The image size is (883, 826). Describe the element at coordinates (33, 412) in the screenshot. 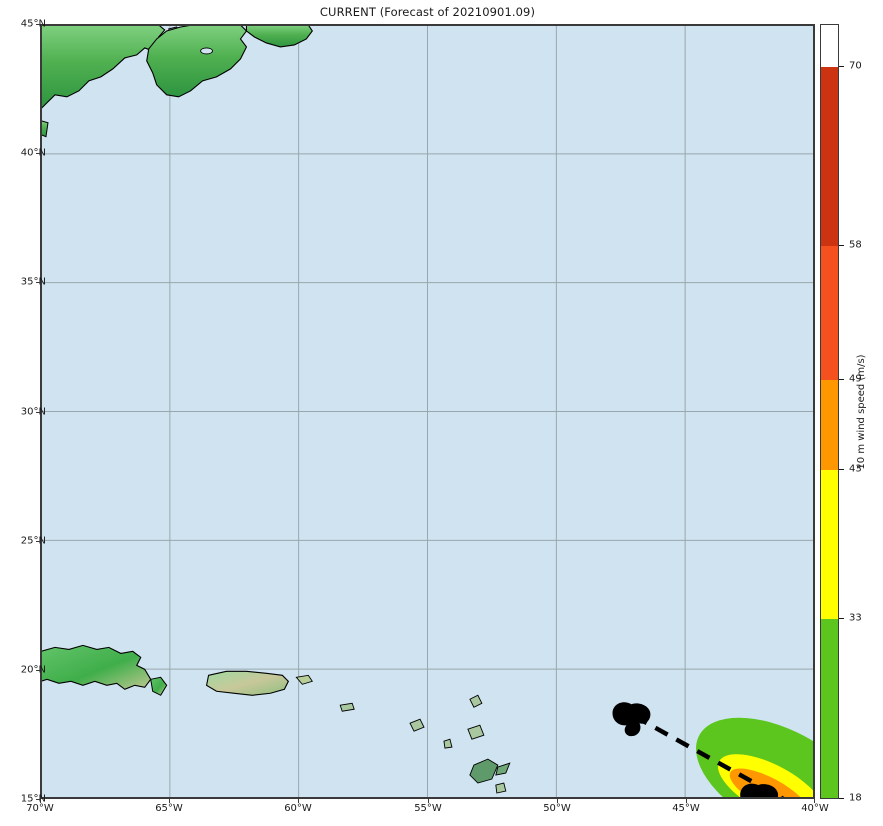

I see `ytick-label-30n: 30°N` at that location.